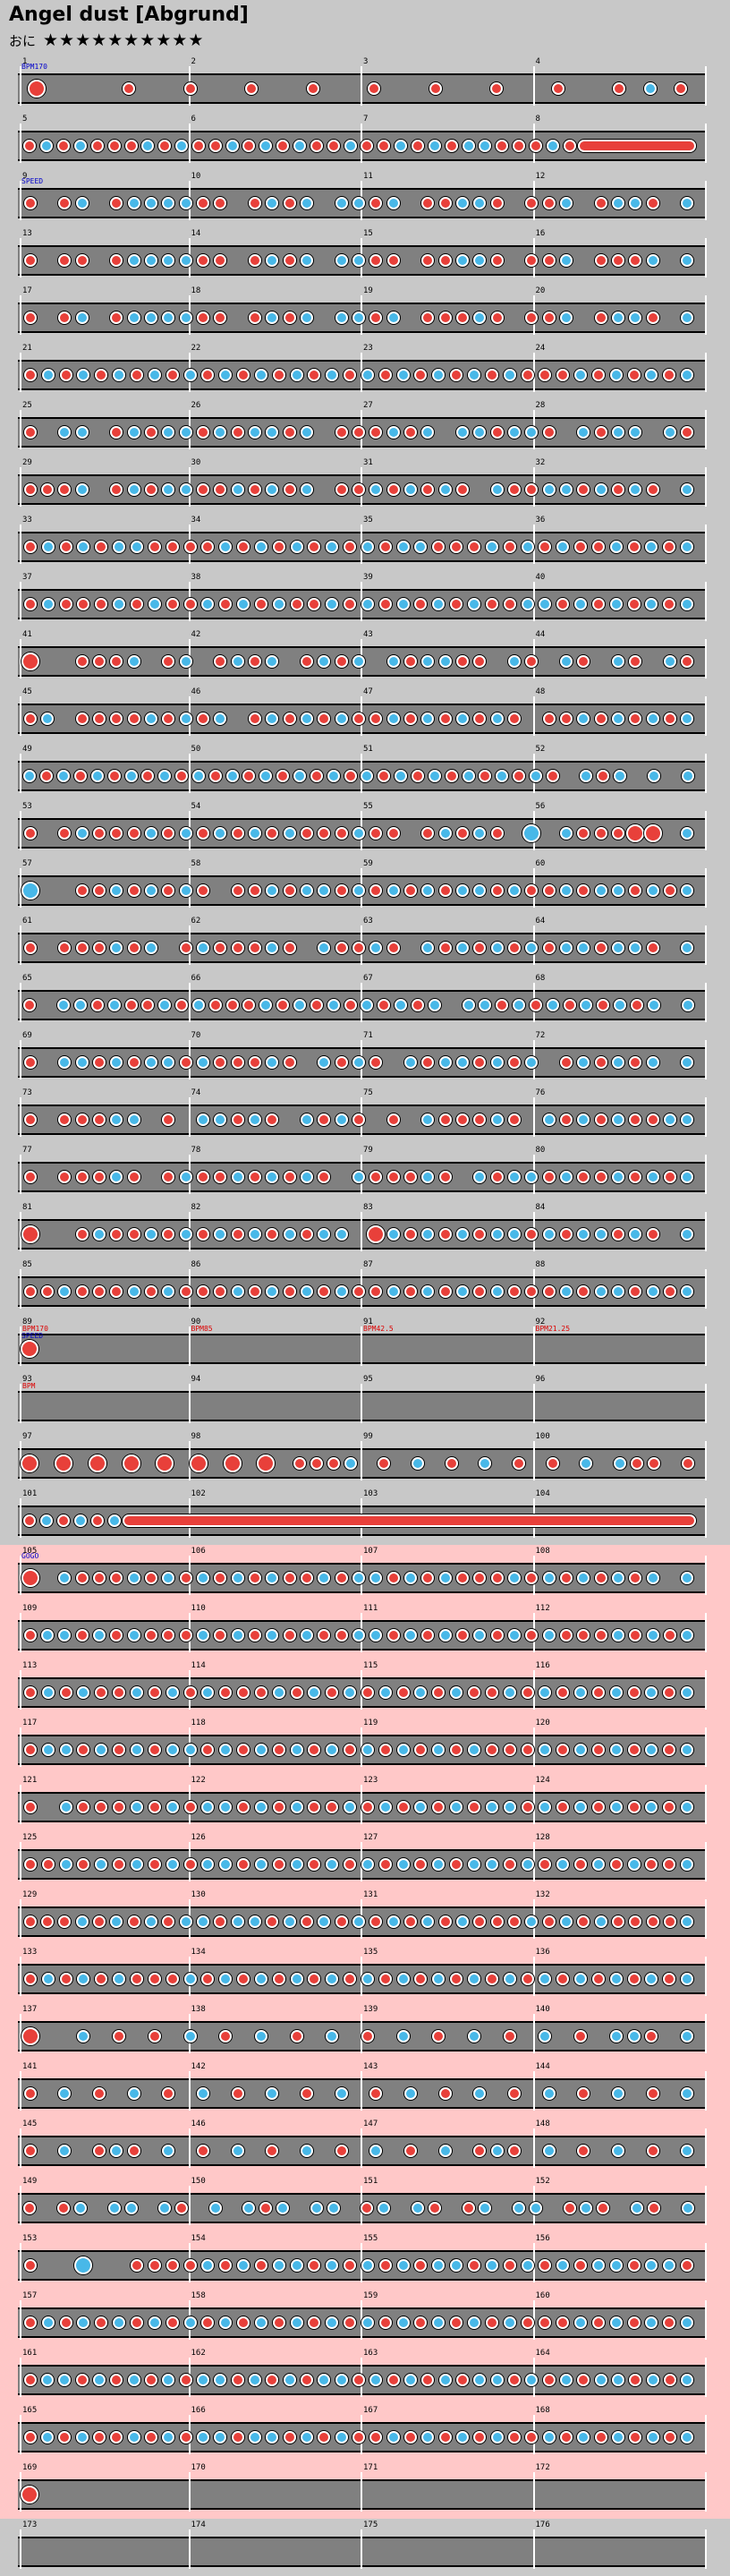  I want to click on note-lane, so click(363, 88).